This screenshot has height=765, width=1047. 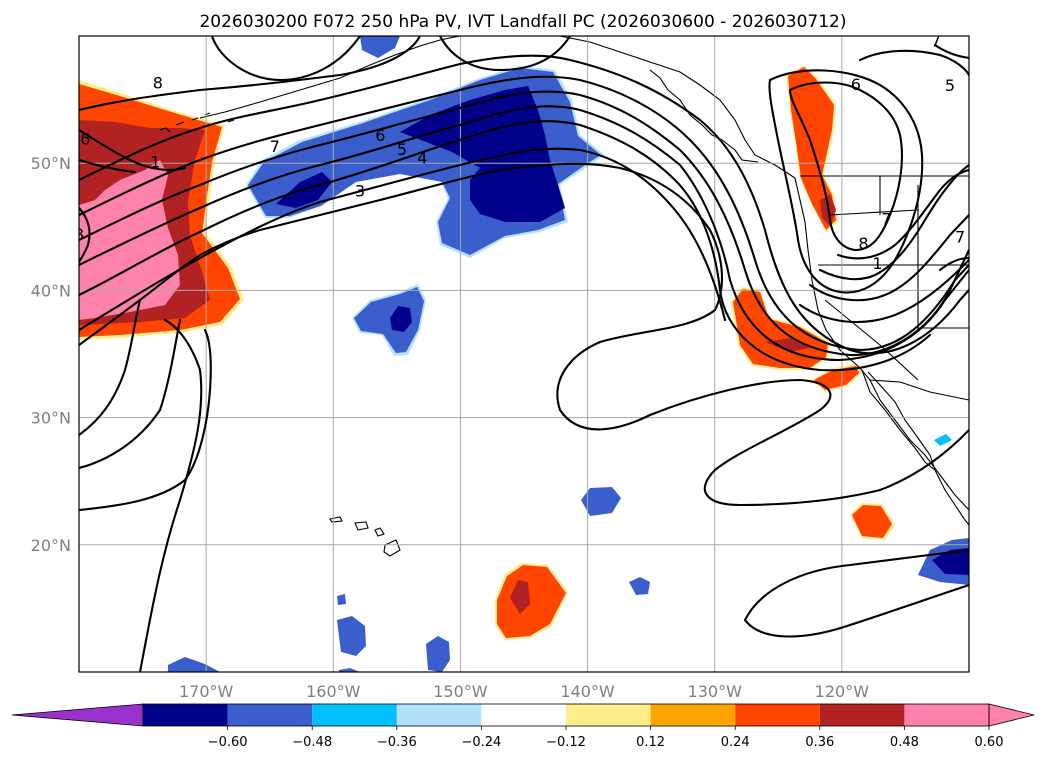 I want to click on negative-anomaly-southeast-dark, so click(x=950, y=561).